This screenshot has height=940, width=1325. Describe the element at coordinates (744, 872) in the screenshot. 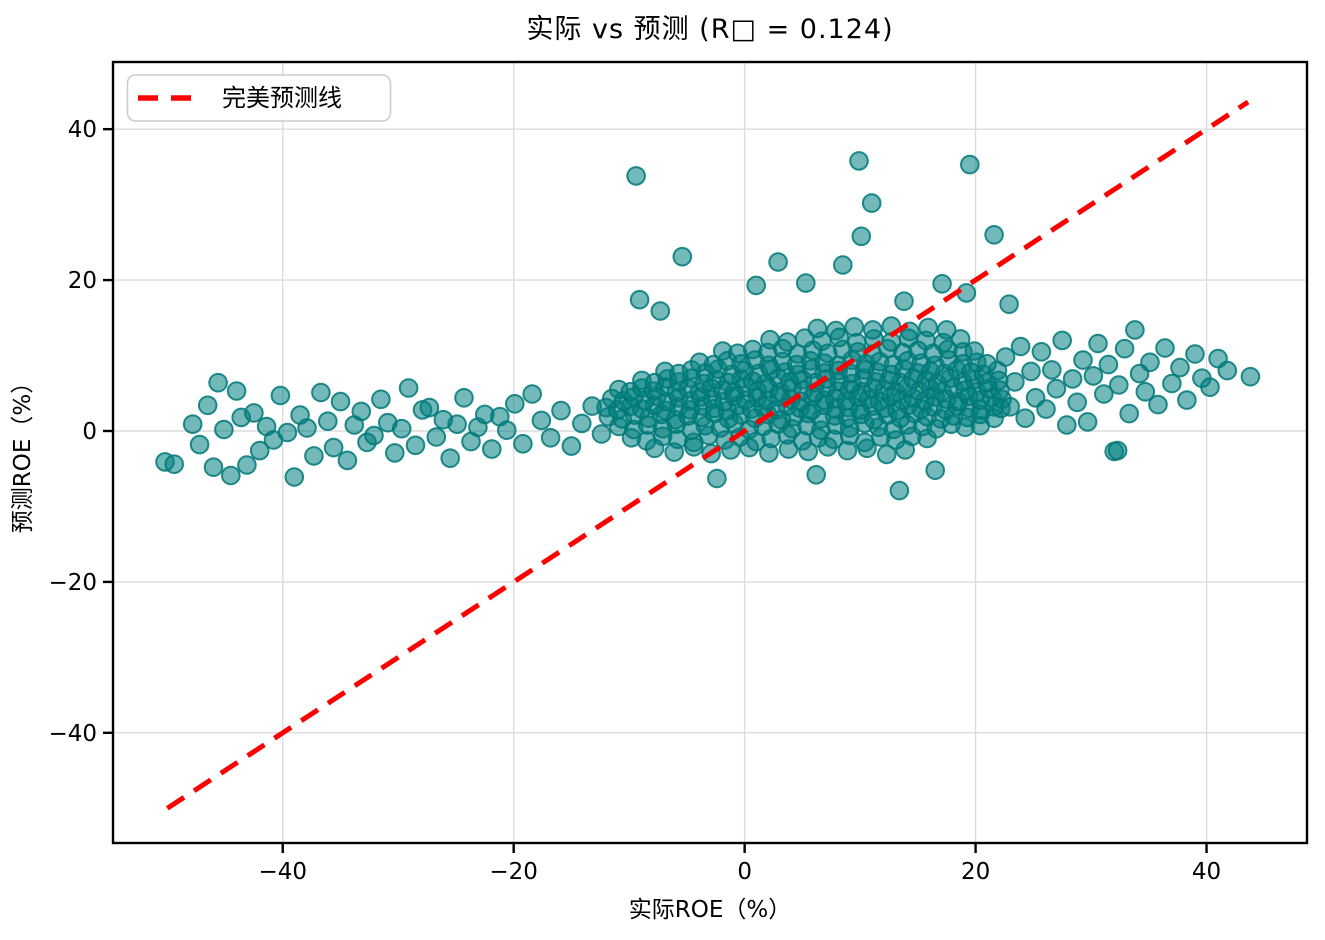

I see `x-tick-label: 0` at that location.